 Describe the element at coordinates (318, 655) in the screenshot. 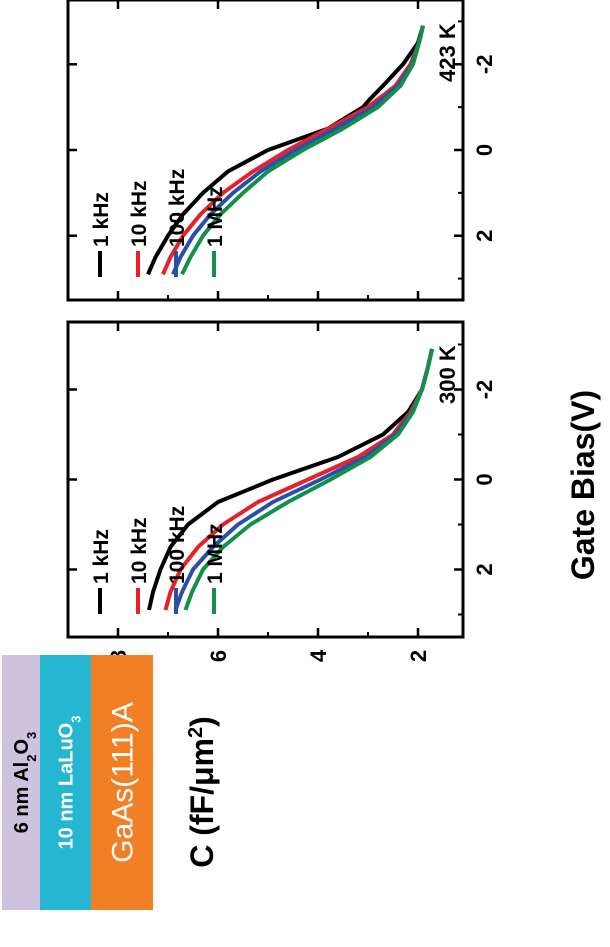

I see `y-tick-label: 4` at that location.